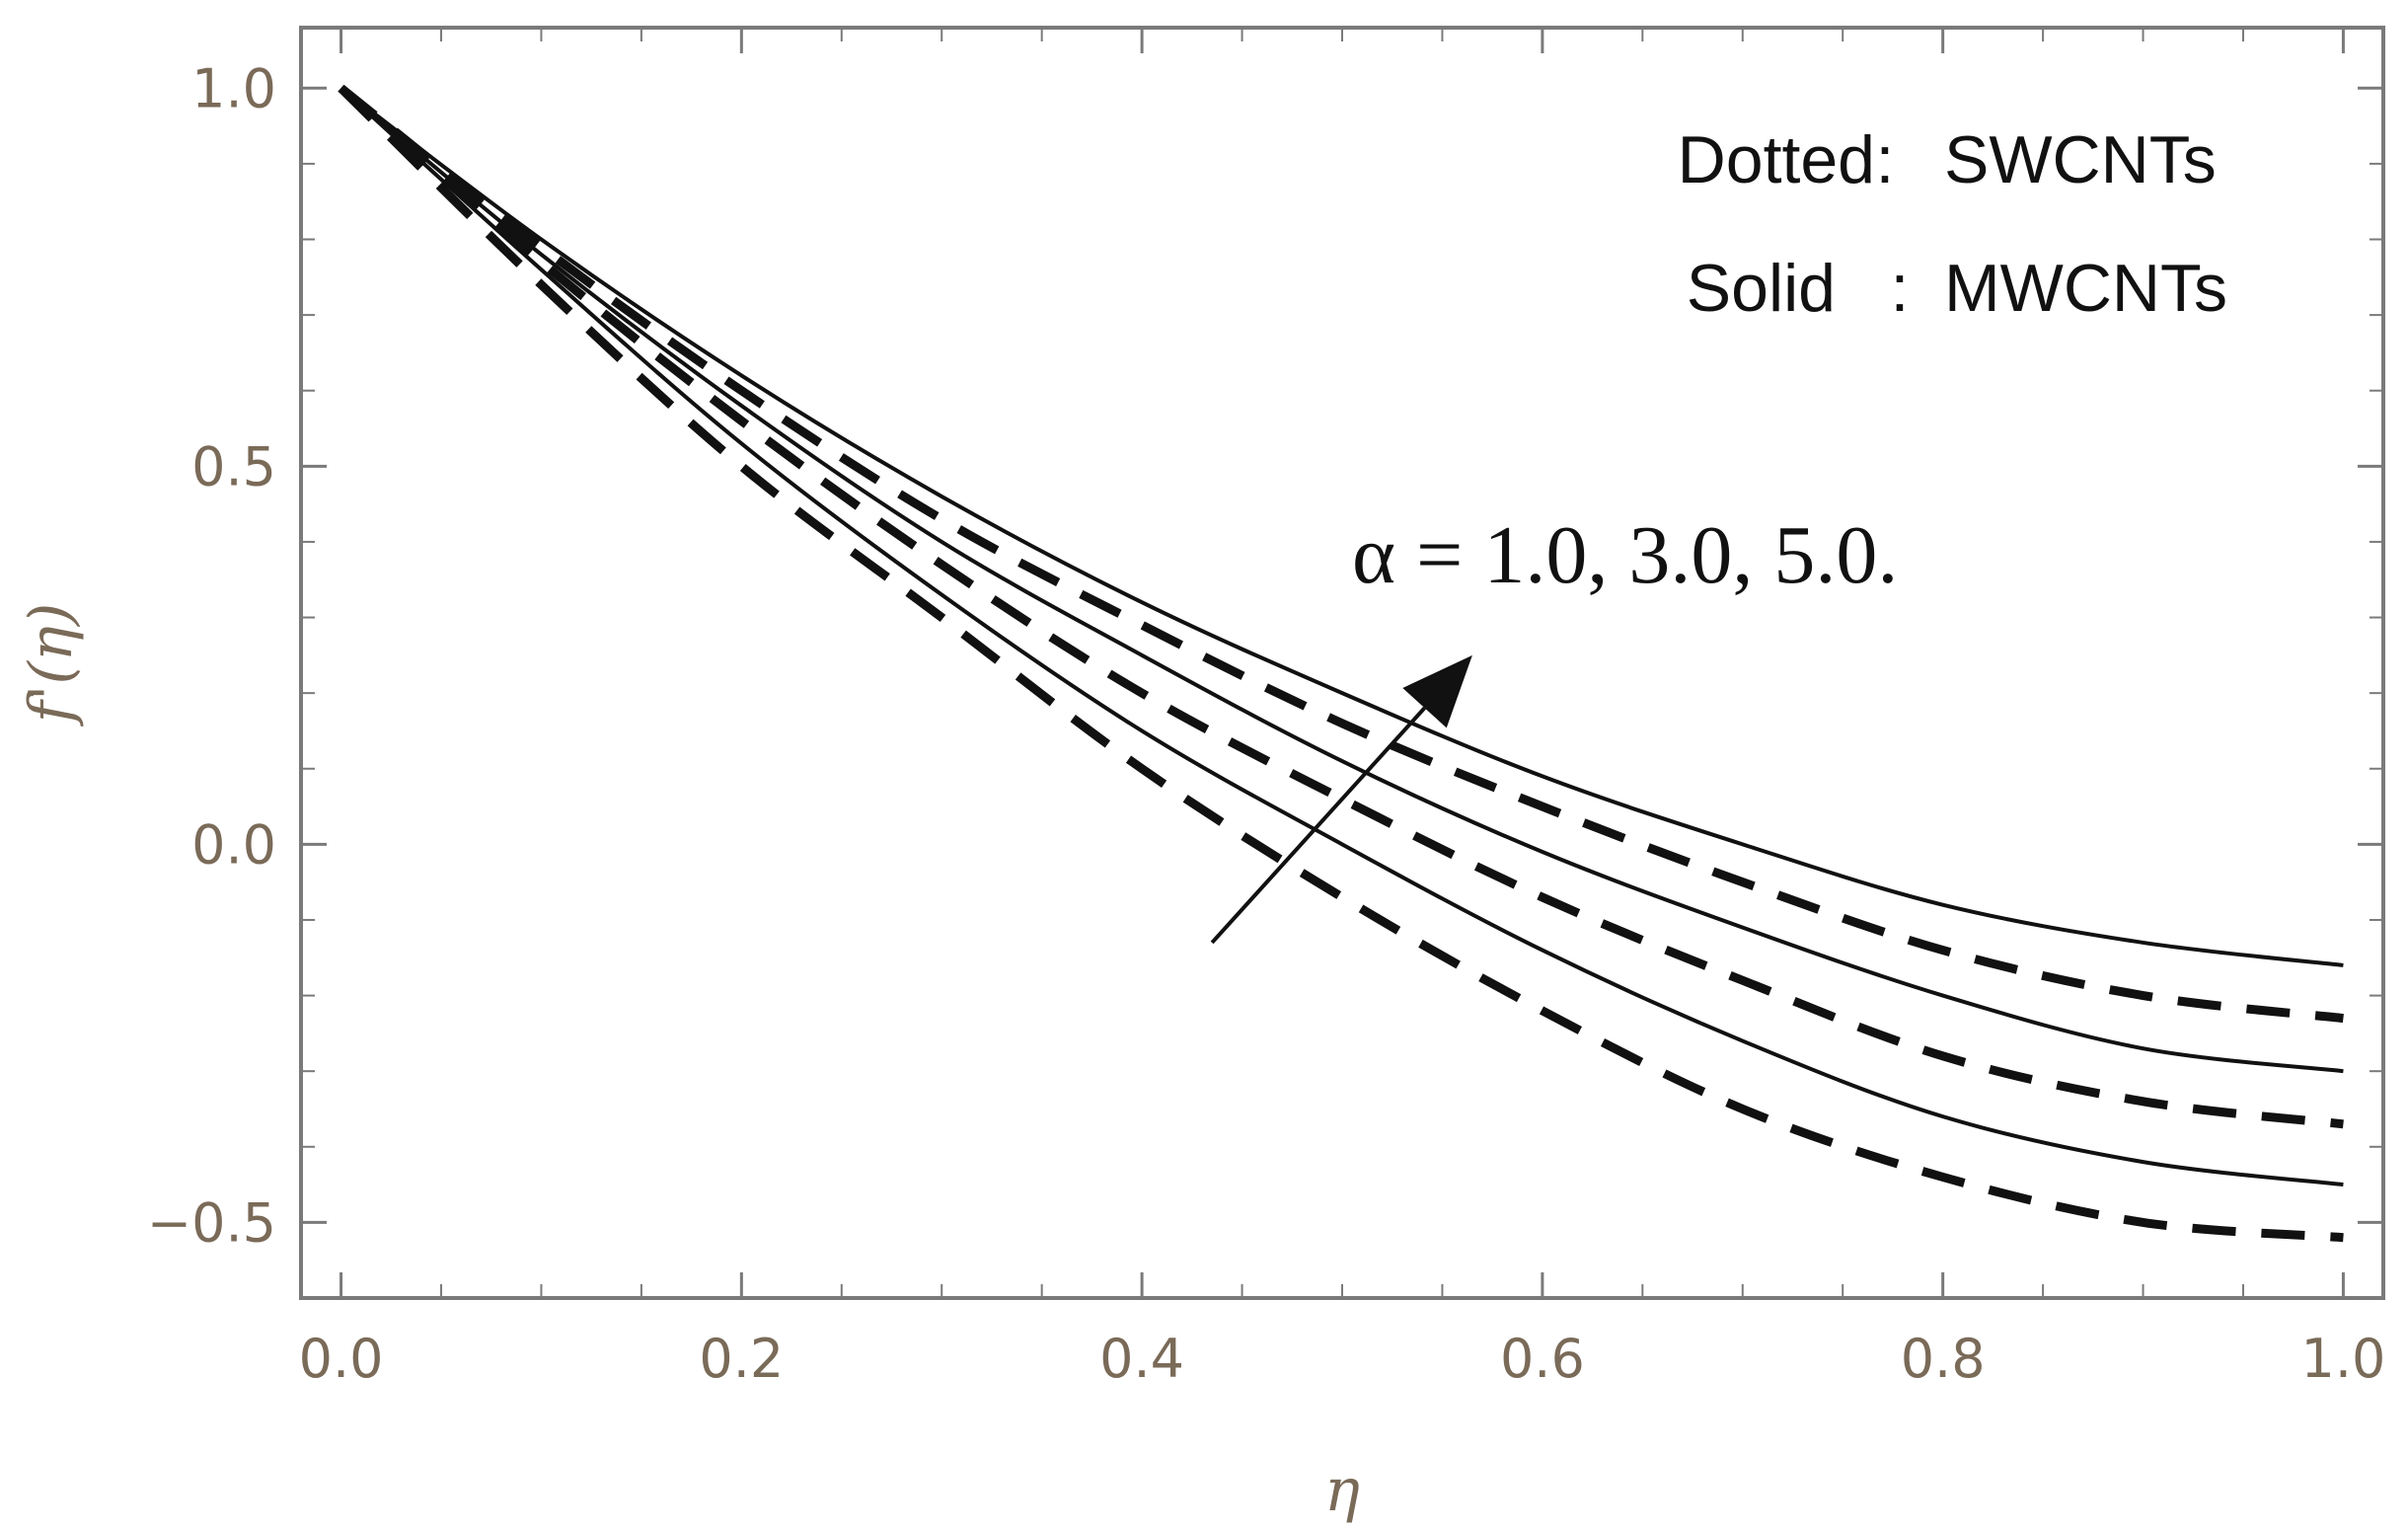  Describe the element at coordinates (1762, 288) in the screenshot. I see `legend-key-solid: Solid` at that location.